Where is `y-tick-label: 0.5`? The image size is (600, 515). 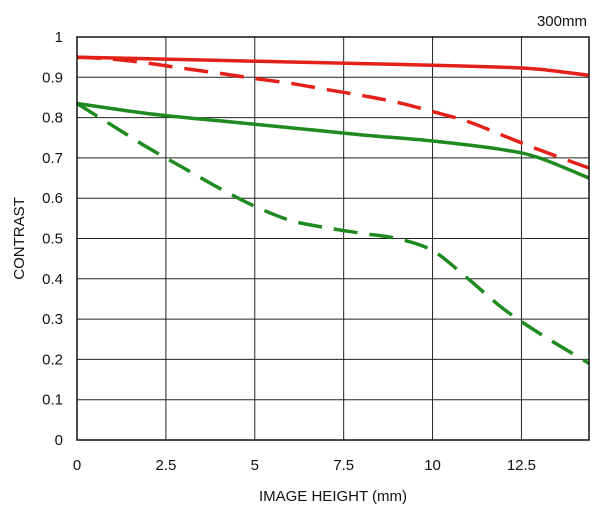
y-tick-label: 0.5 is located at coordinates (52, 239).